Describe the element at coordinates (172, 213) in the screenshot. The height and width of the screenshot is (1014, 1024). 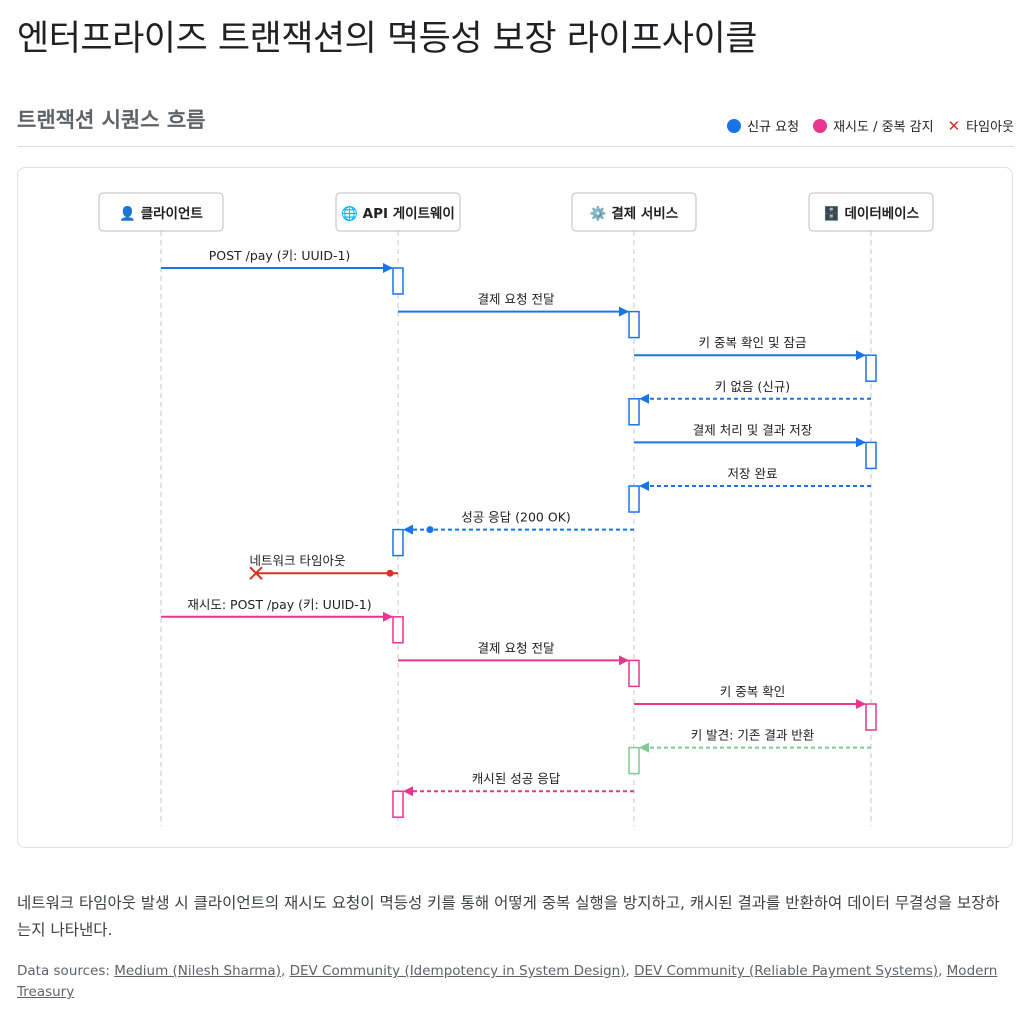
I see `actor-name: 클라이언트` at that location.